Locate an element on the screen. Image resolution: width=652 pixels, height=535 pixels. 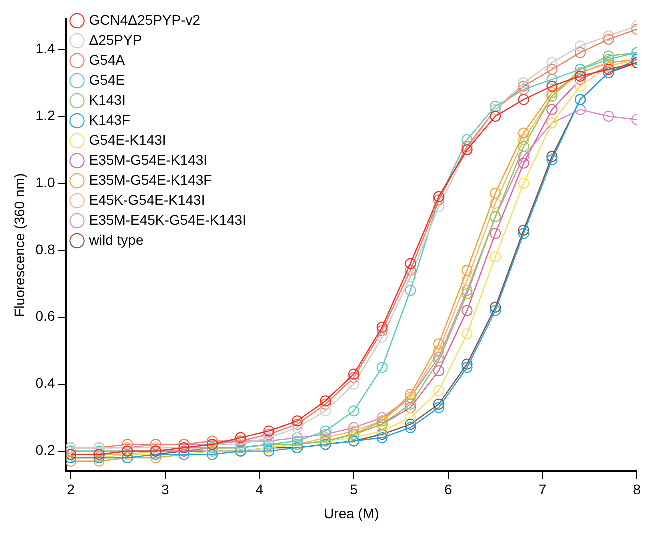
y-tick-label: 1.4 is located at coordinates (46, 48).